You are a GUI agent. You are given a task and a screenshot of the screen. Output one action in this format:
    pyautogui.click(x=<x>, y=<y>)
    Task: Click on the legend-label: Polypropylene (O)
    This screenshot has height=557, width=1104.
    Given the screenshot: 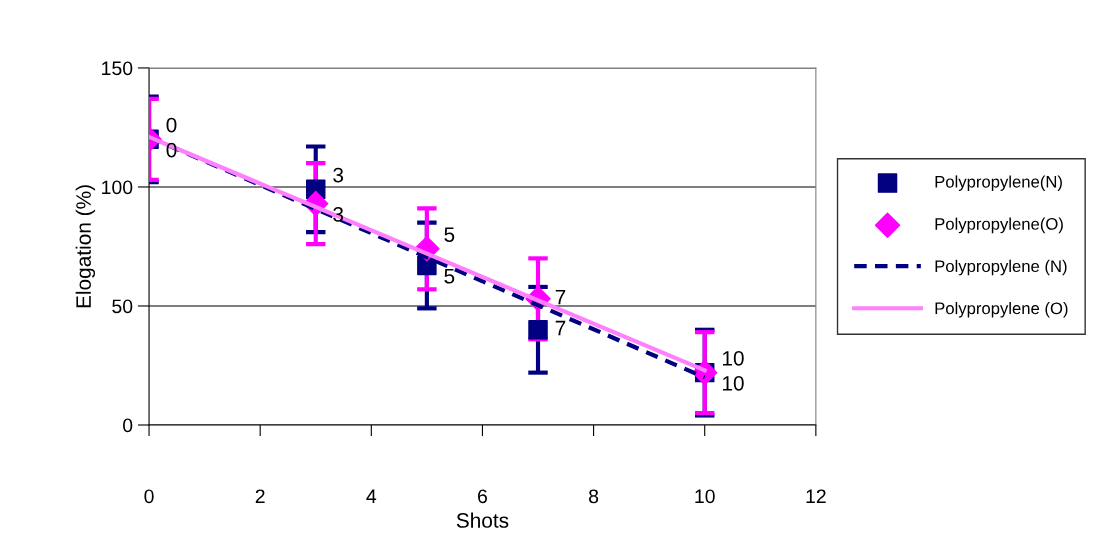 What is the action you would take?
    pyautogui.click(x=1001, y=310)
    